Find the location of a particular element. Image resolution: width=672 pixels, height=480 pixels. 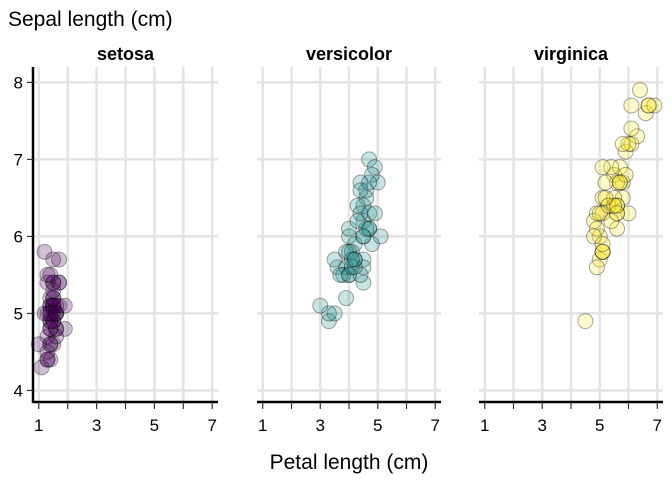

facet-title-setosa: setosa is located at coordinates (126, 54).